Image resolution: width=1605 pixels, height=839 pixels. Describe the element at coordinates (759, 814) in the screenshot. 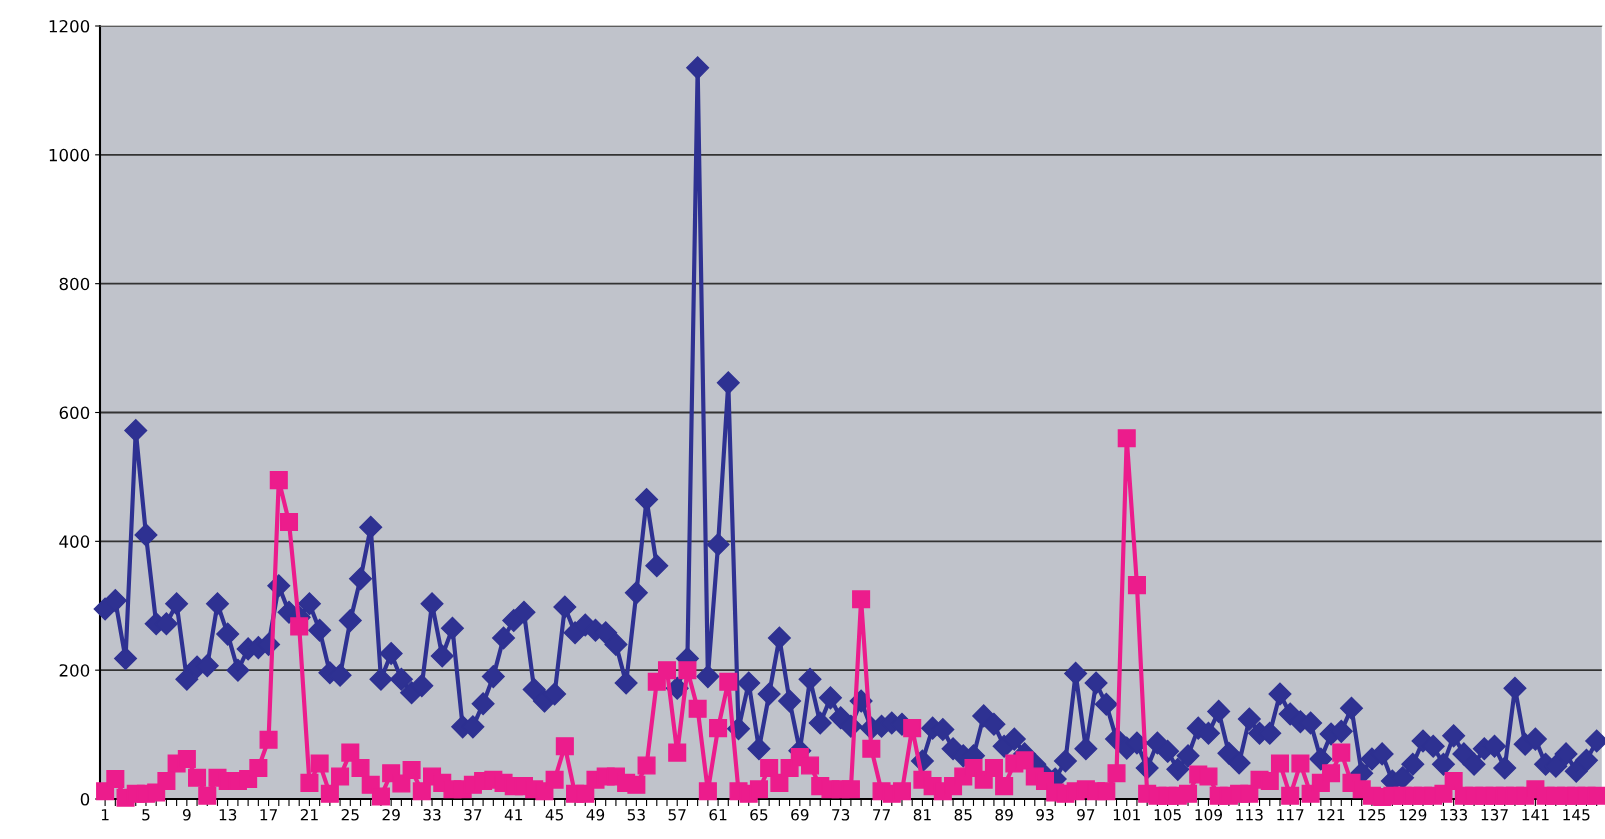

I see `x-tick-label: 65` at that location.